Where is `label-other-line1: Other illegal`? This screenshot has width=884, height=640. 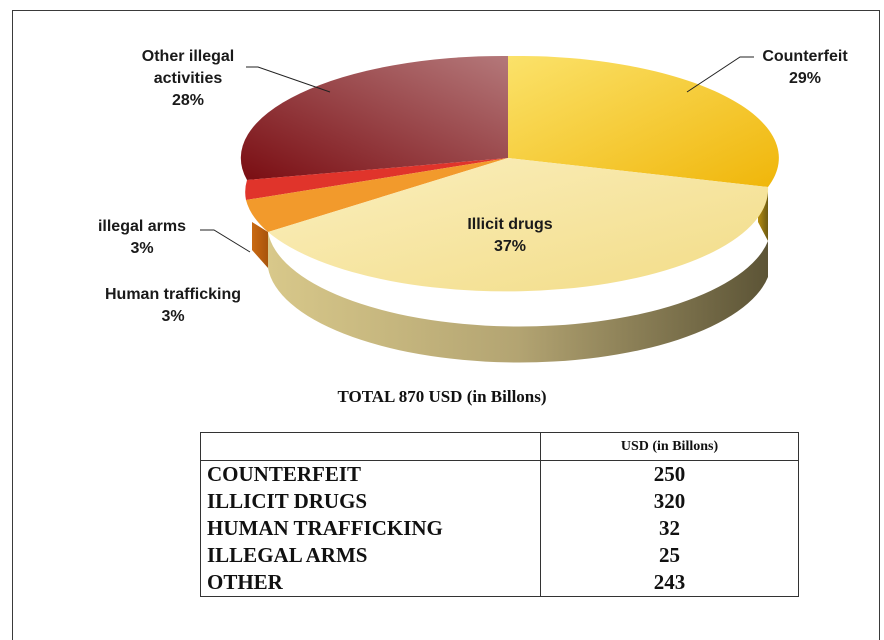 label-other-line1: Other illegal is located at coordinates (188, 56).